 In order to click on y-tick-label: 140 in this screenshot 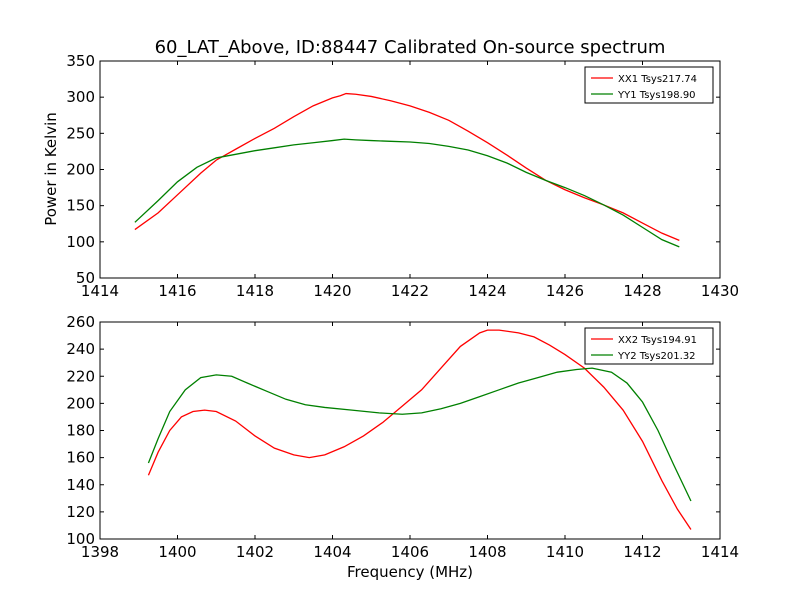, I will do `click(80, 485)`.